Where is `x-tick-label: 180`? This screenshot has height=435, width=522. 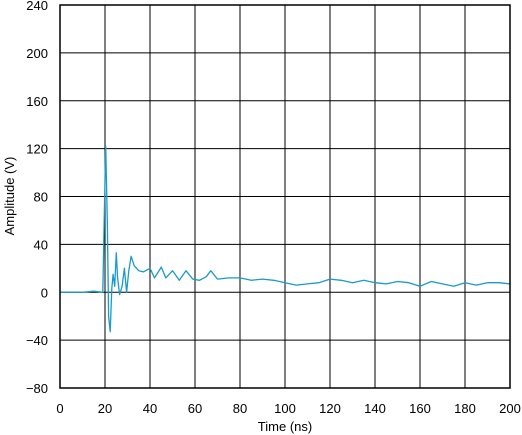 x-tick-label: 180 is located at coordinates (465, 408).